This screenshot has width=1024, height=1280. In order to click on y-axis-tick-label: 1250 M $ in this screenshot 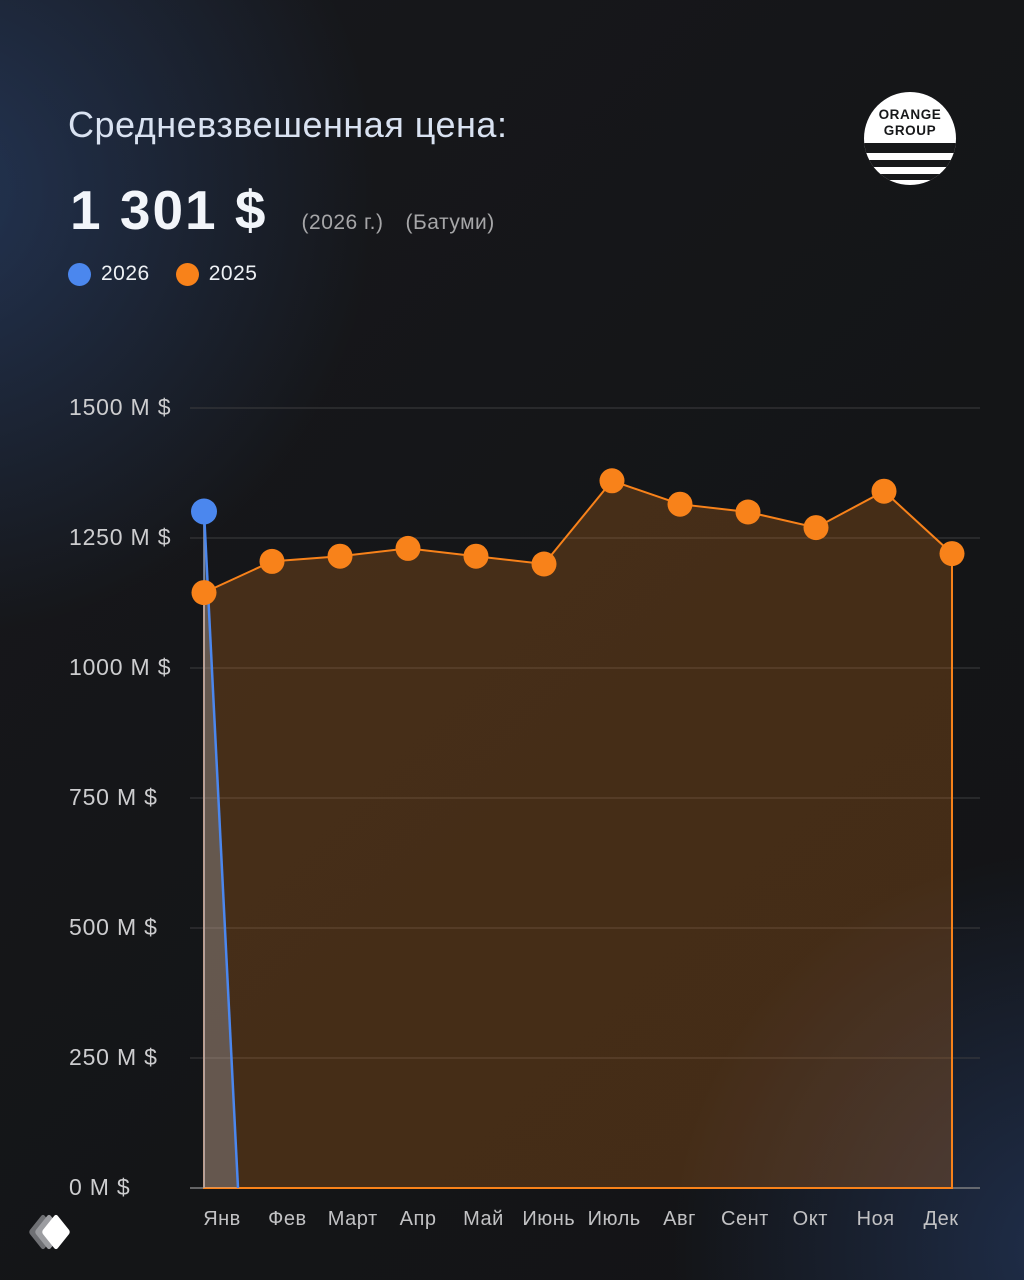, I will do `click(120, 537)`.